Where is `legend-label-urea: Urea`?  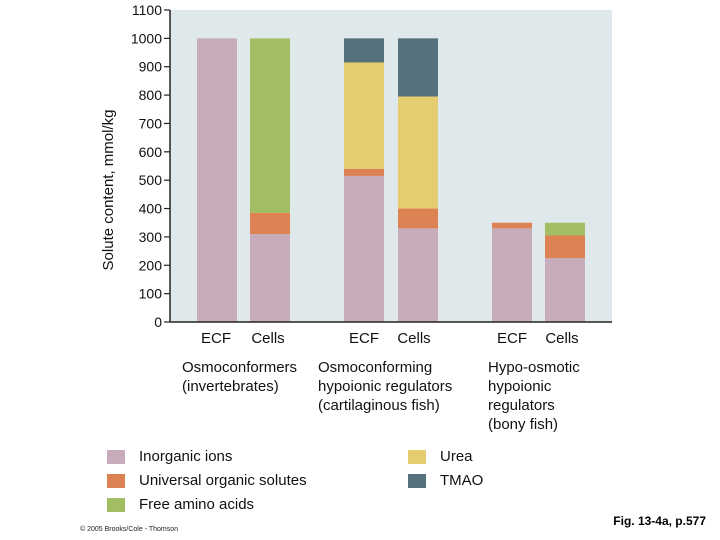 legend-label-urea: Urea is located at coordinates (456, 456).